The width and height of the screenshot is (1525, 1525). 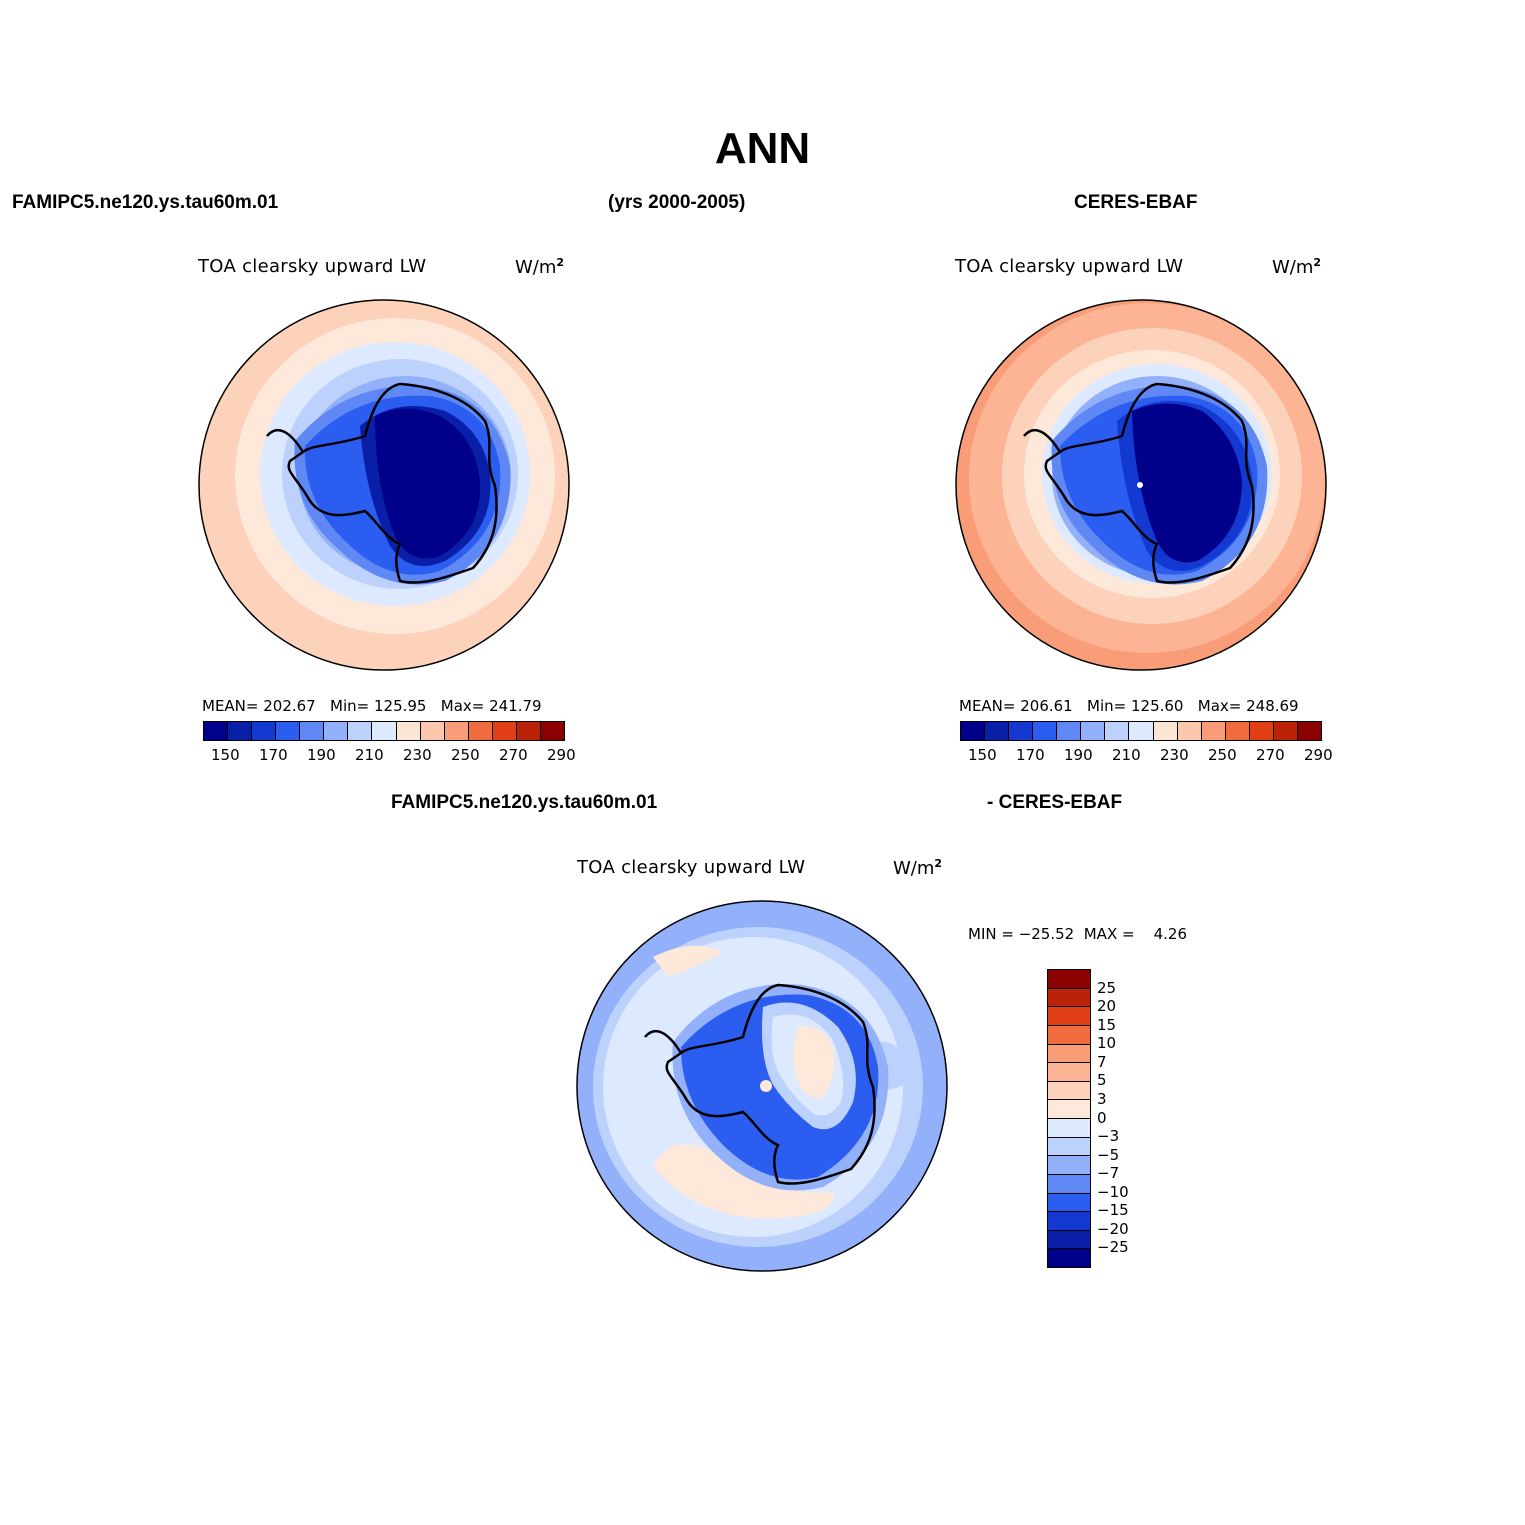 I want to click on panel3-title: TOA clearsky upward LW, so click(x=691, y=867).